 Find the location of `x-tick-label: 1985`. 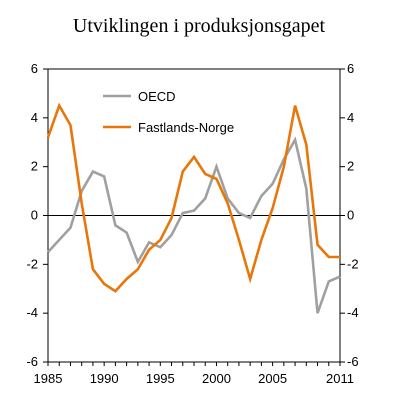

x-tick-label: 1985 is located at coordinates (48, 378).